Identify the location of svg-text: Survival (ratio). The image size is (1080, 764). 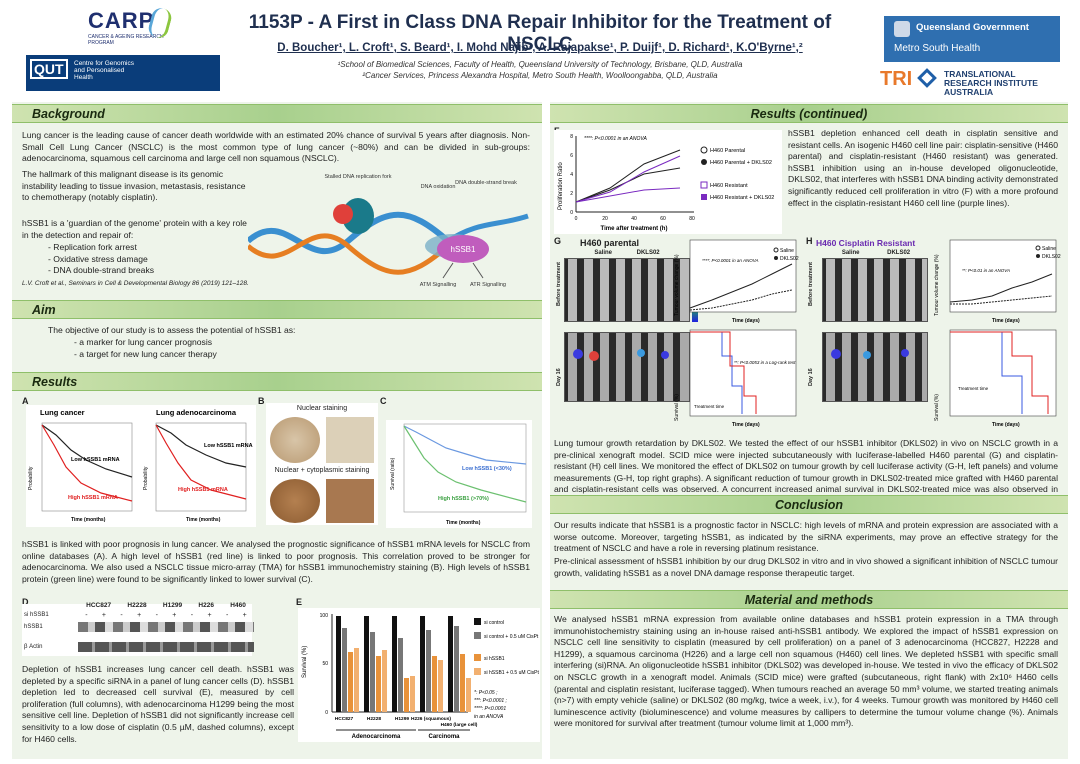
(393, 473).